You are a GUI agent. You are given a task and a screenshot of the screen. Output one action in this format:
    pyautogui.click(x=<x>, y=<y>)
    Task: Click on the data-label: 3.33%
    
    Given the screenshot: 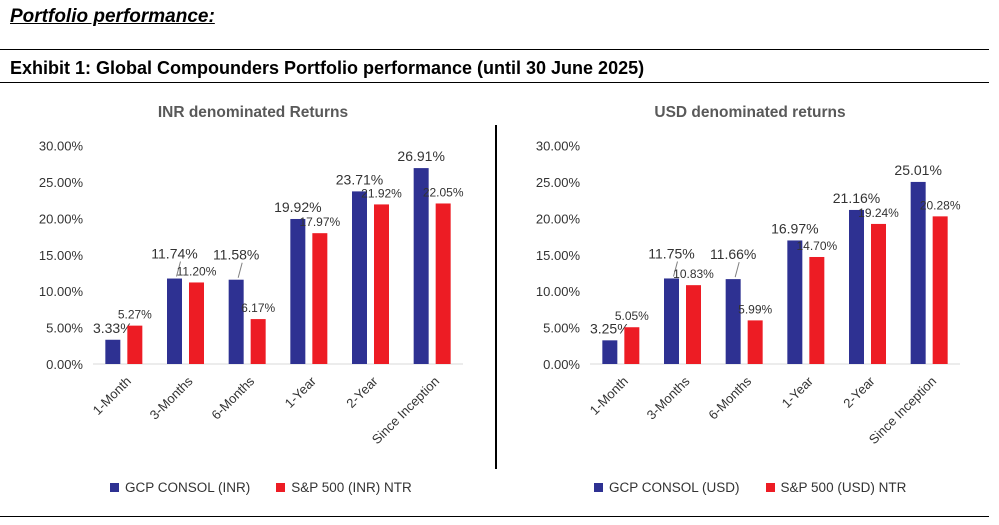 What is the action you would take?
    pyautogui.click(x=113, y=328)
    